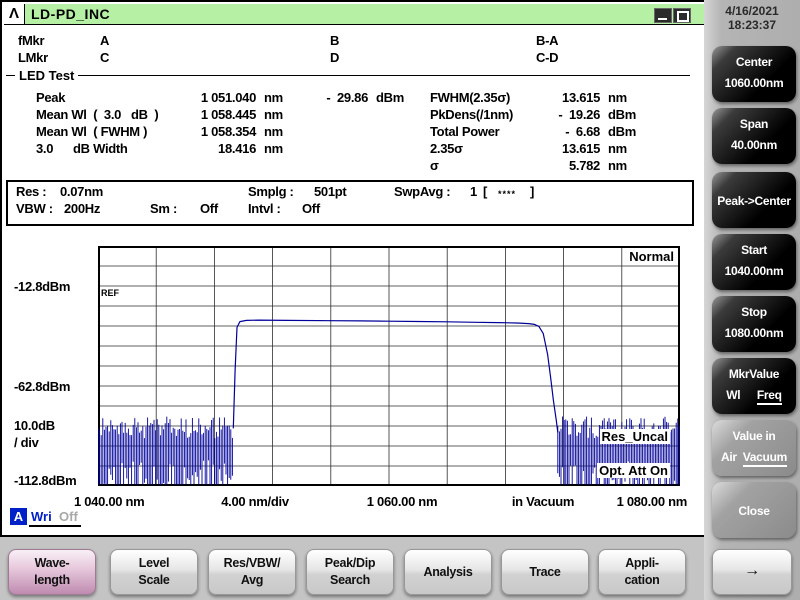 The height and width of the screenshot is (600, 800). Describe the element at coordinates (754, 262) in the screenshot. I see `start-softkey: Start 1040.00nm` at that location.